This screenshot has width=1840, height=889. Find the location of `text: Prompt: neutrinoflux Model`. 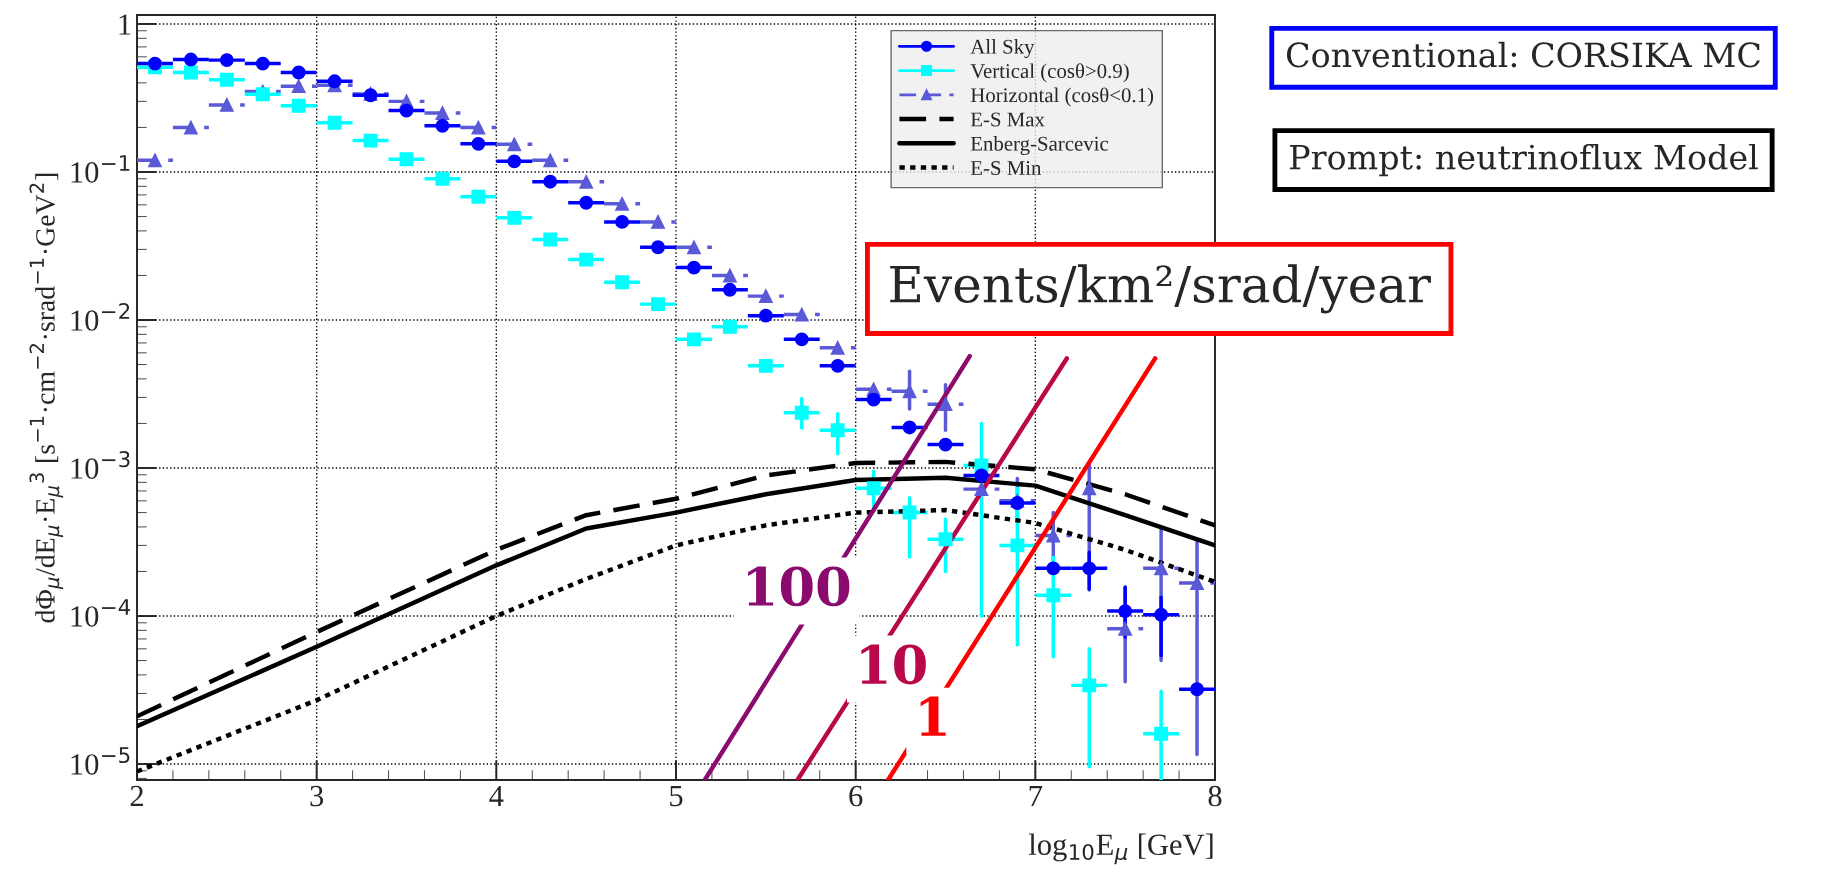

text: Prompt: neutrinoflux Model is located at coordinates (1524, 160).